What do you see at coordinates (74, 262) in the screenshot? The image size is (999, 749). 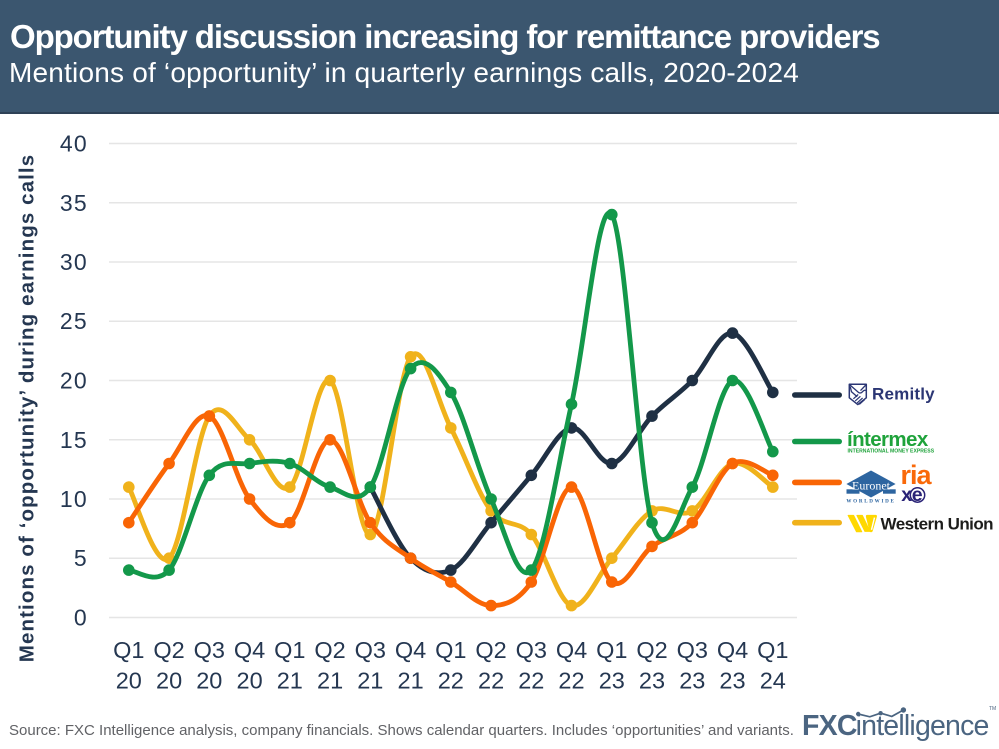 I see `svg-text: 30` at bounding box center [74, 262].